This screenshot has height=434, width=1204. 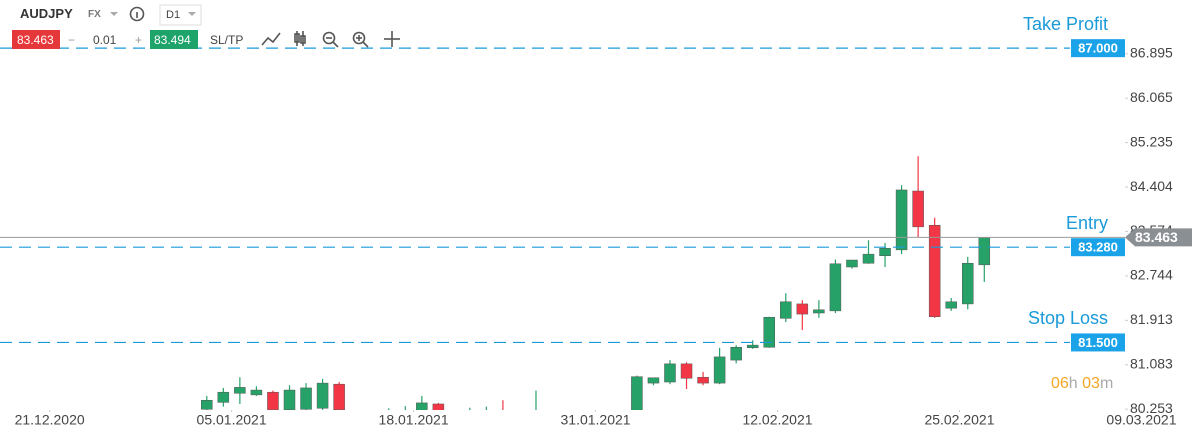 I want to click on ask-box, so click(x=174, y=39).